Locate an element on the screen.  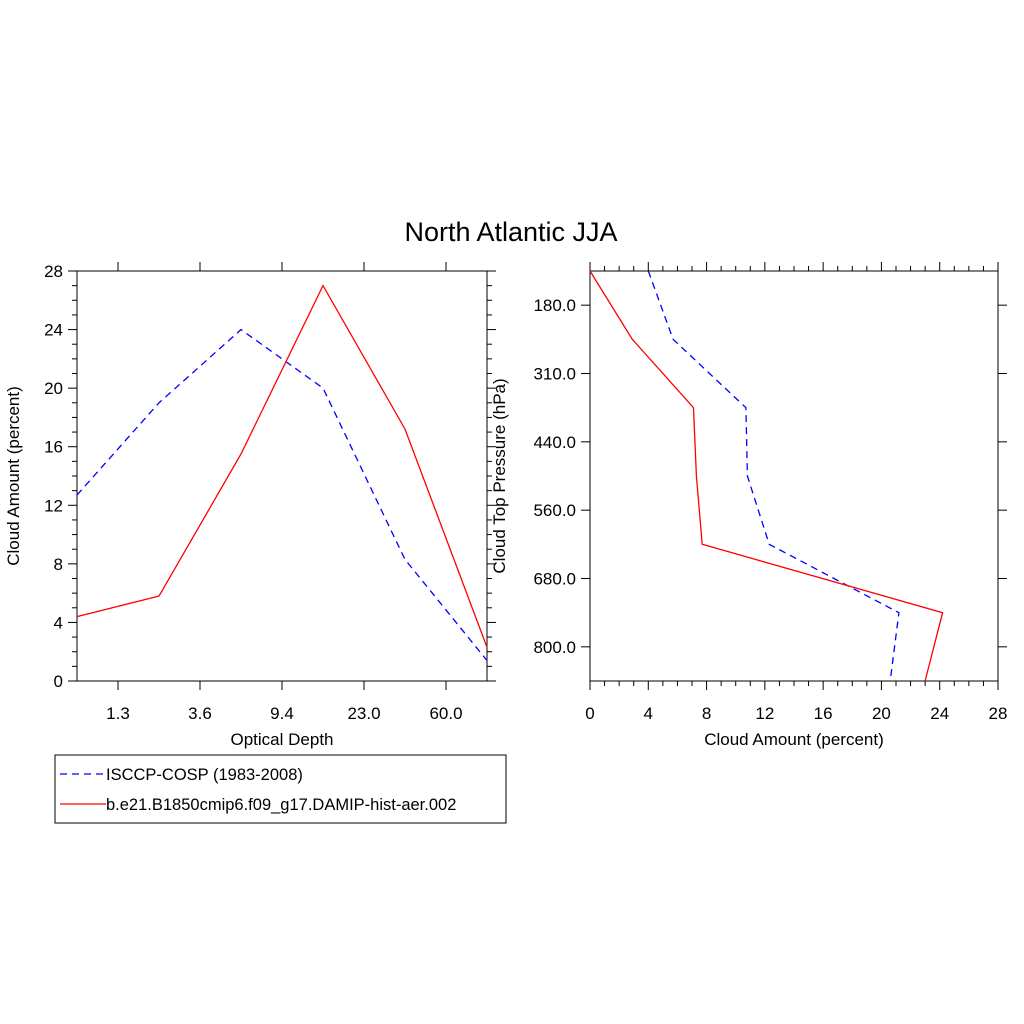
left-x-tick-label: 60.0 is located at coordinates (445, 713).